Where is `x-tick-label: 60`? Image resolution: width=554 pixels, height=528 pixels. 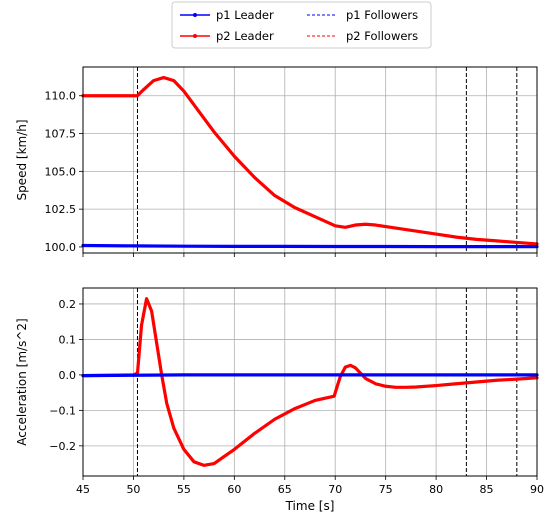
x-tick-label: 60 is located at coordinates (234, 489).